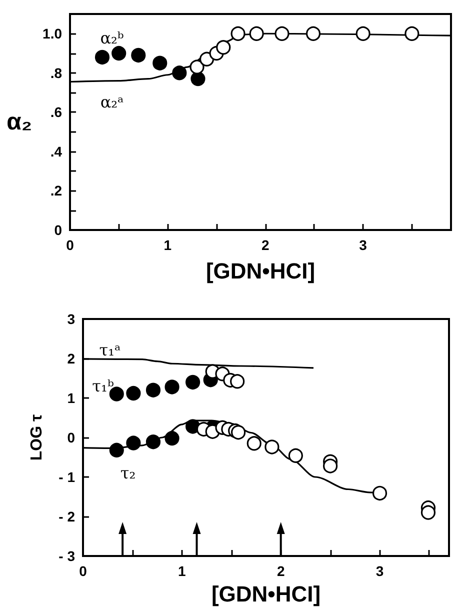 This screenshot has height=615, width=453. I want to click on annotation: τ₁ᵃ, so click(110, 350).